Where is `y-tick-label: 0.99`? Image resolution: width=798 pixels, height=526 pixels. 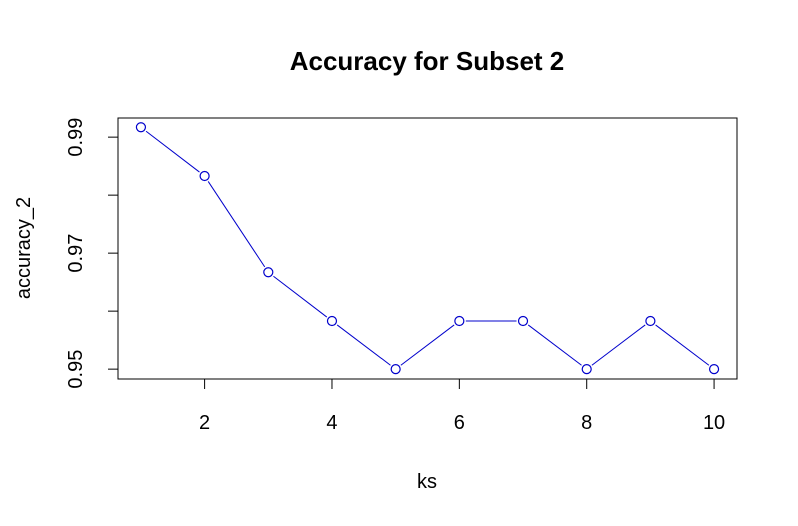 y-tick-label: 0.99 is located at coordinates (76, 137).